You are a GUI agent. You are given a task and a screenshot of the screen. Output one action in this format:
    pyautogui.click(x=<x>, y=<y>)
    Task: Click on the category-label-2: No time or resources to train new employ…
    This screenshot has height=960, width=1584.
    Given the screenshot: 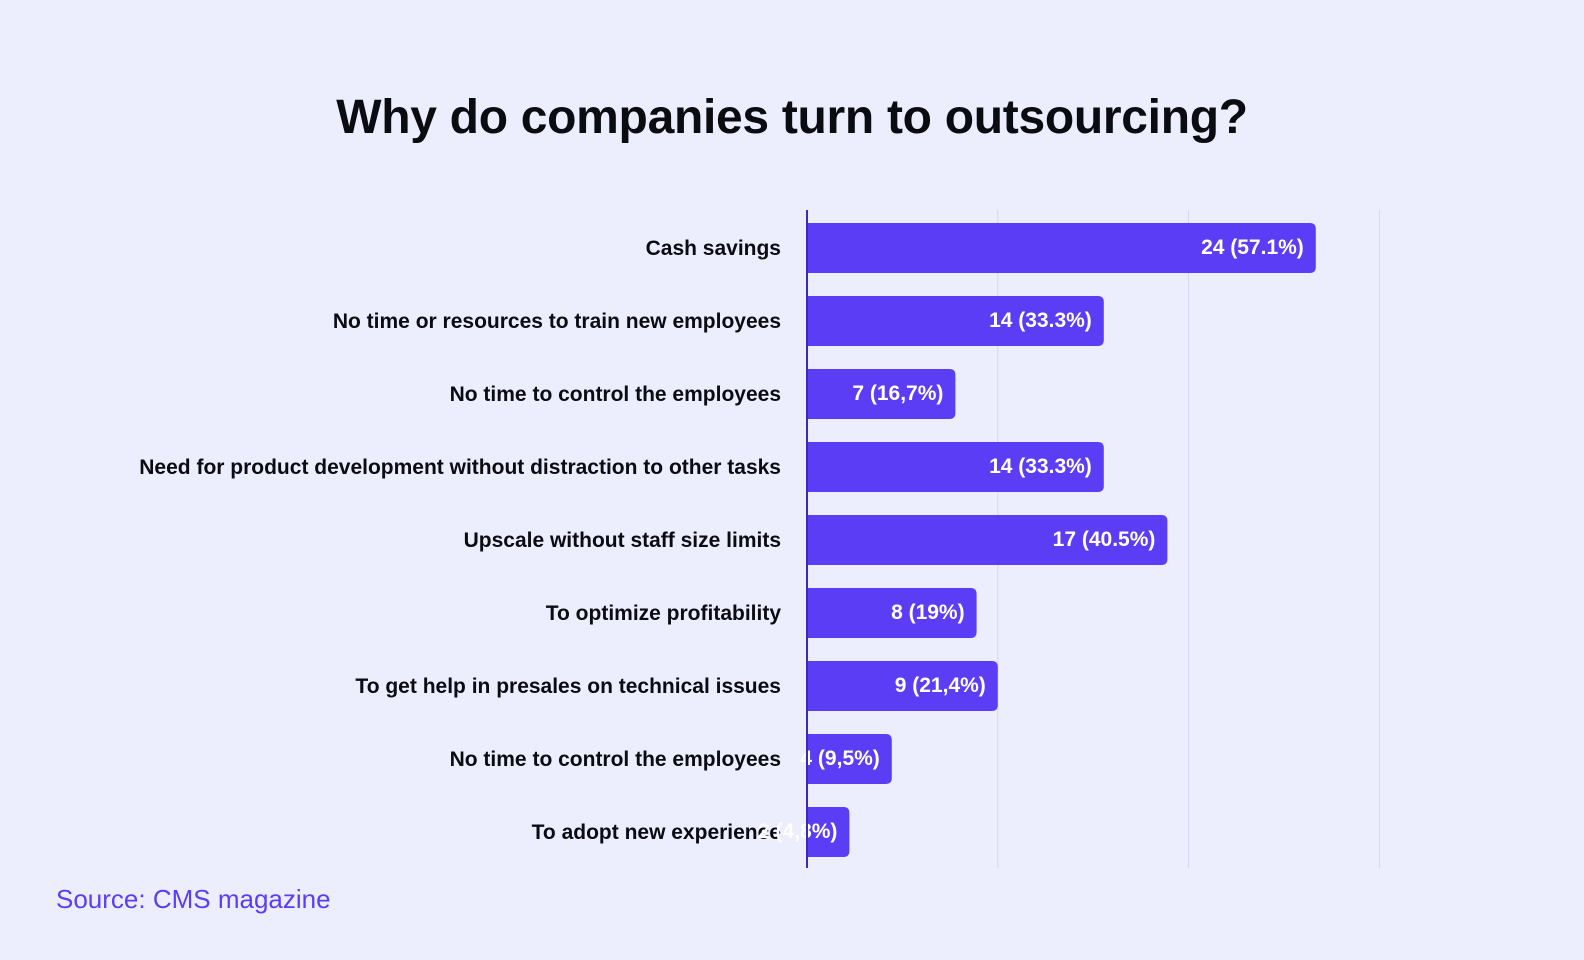 What is the action you would take?
    pyautogui.click(x=557, y=321)
    